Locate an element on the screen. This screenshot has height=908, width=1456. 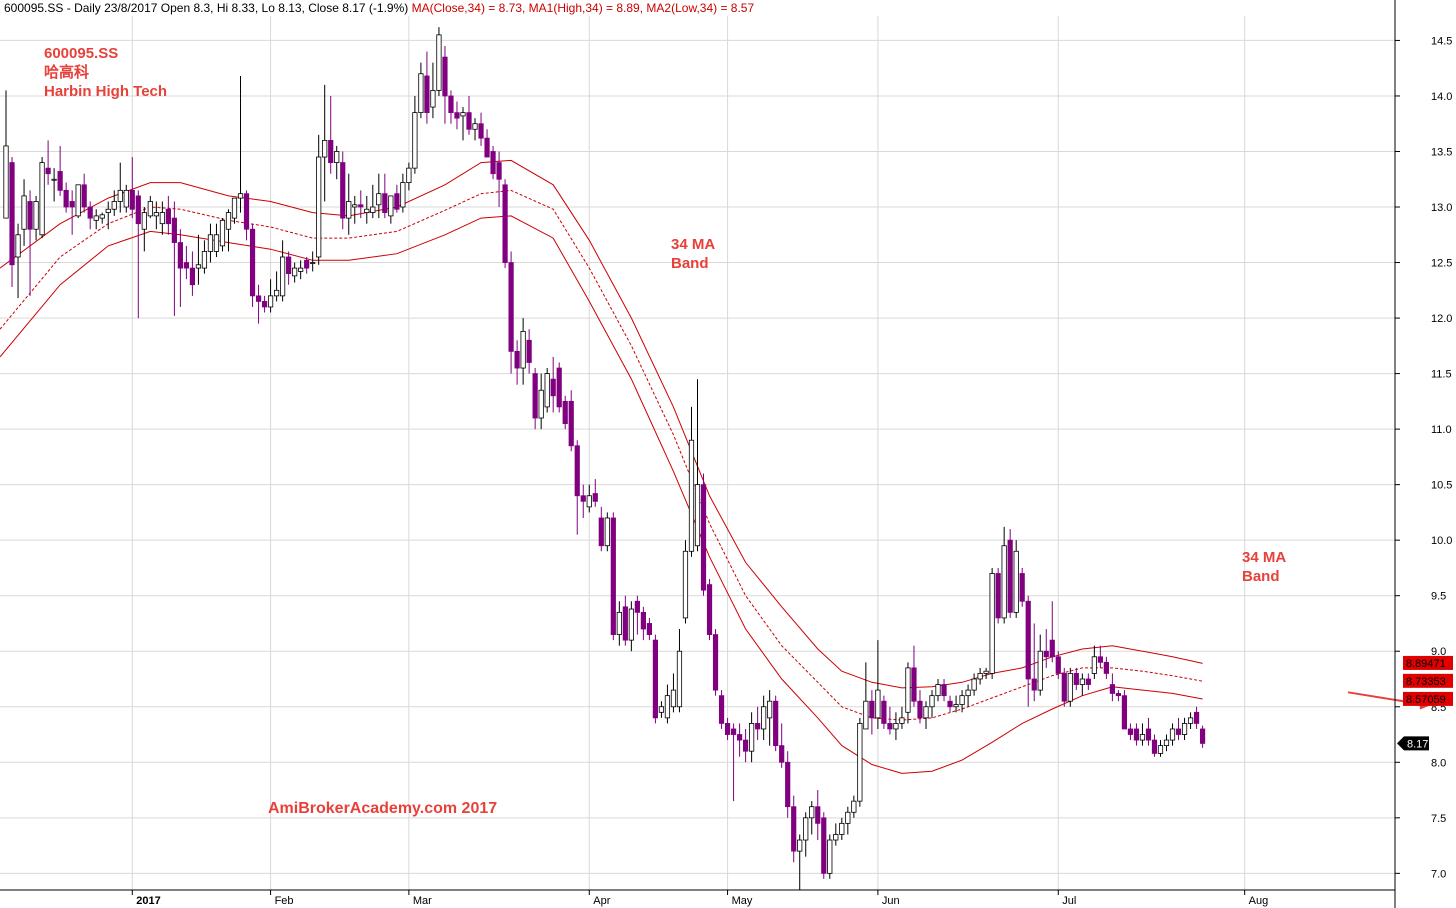
ma-band-annotation-1-line1: 34 MA is located at coordinates (693, 244).